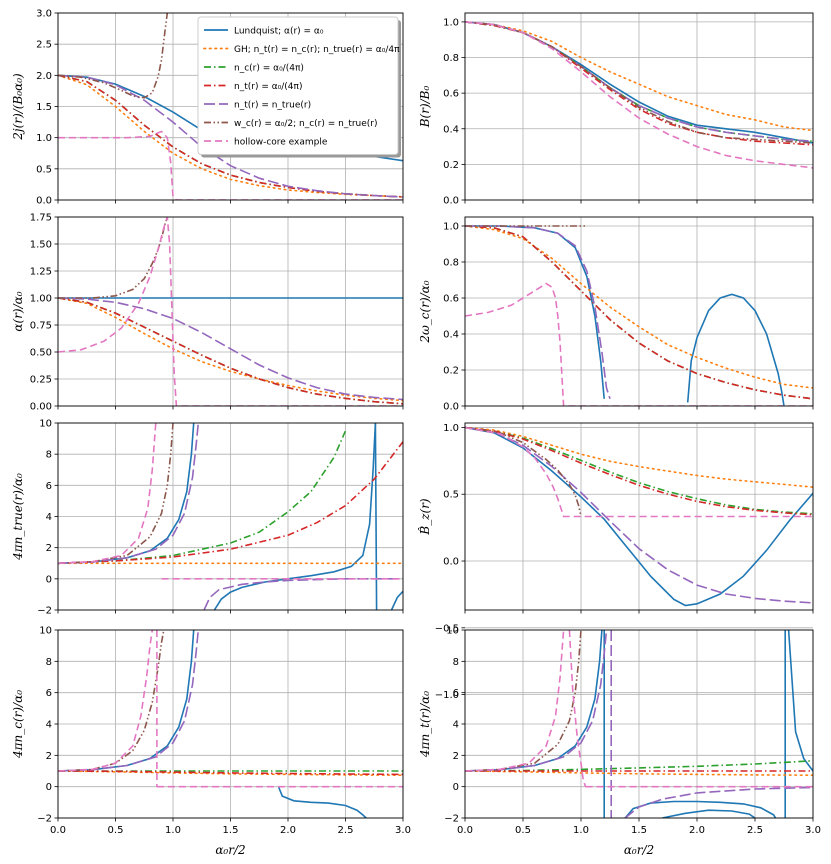  What do you see at coordinates (755, 830) in the screenshot?
I see `x-tick-label: 2.5` at bounding box center [755, 830].